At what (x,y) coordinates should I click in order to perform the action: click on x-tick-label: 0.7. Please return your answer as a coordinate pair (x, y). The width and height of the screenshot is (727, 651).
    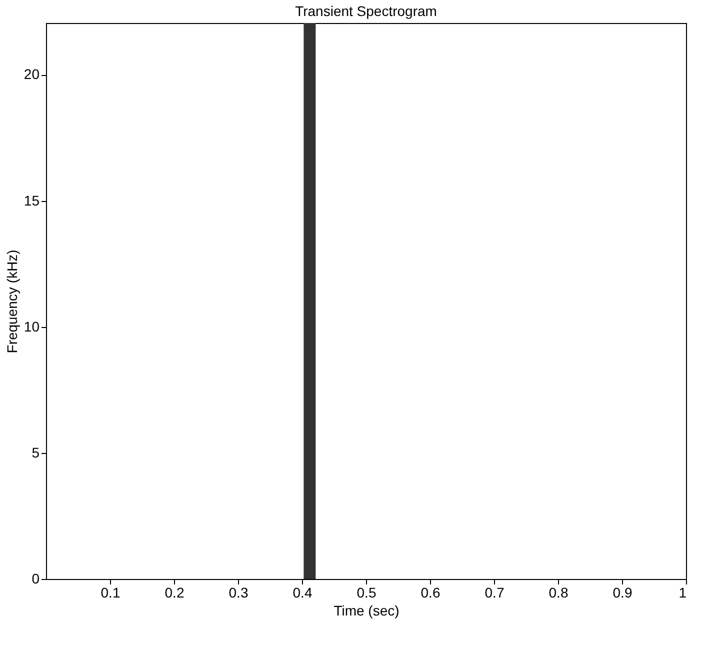
    Looking at the image, I should click on (494, 592).